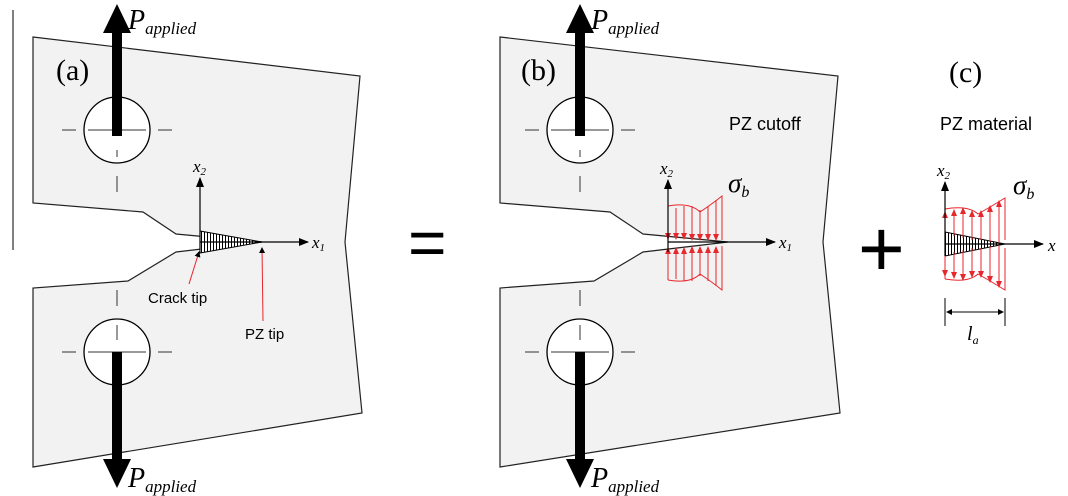  What do you see at coordinates (1023, 186) in the screenshot?
I see `stress-label-c: σb` at bounding box center [1023, 186].